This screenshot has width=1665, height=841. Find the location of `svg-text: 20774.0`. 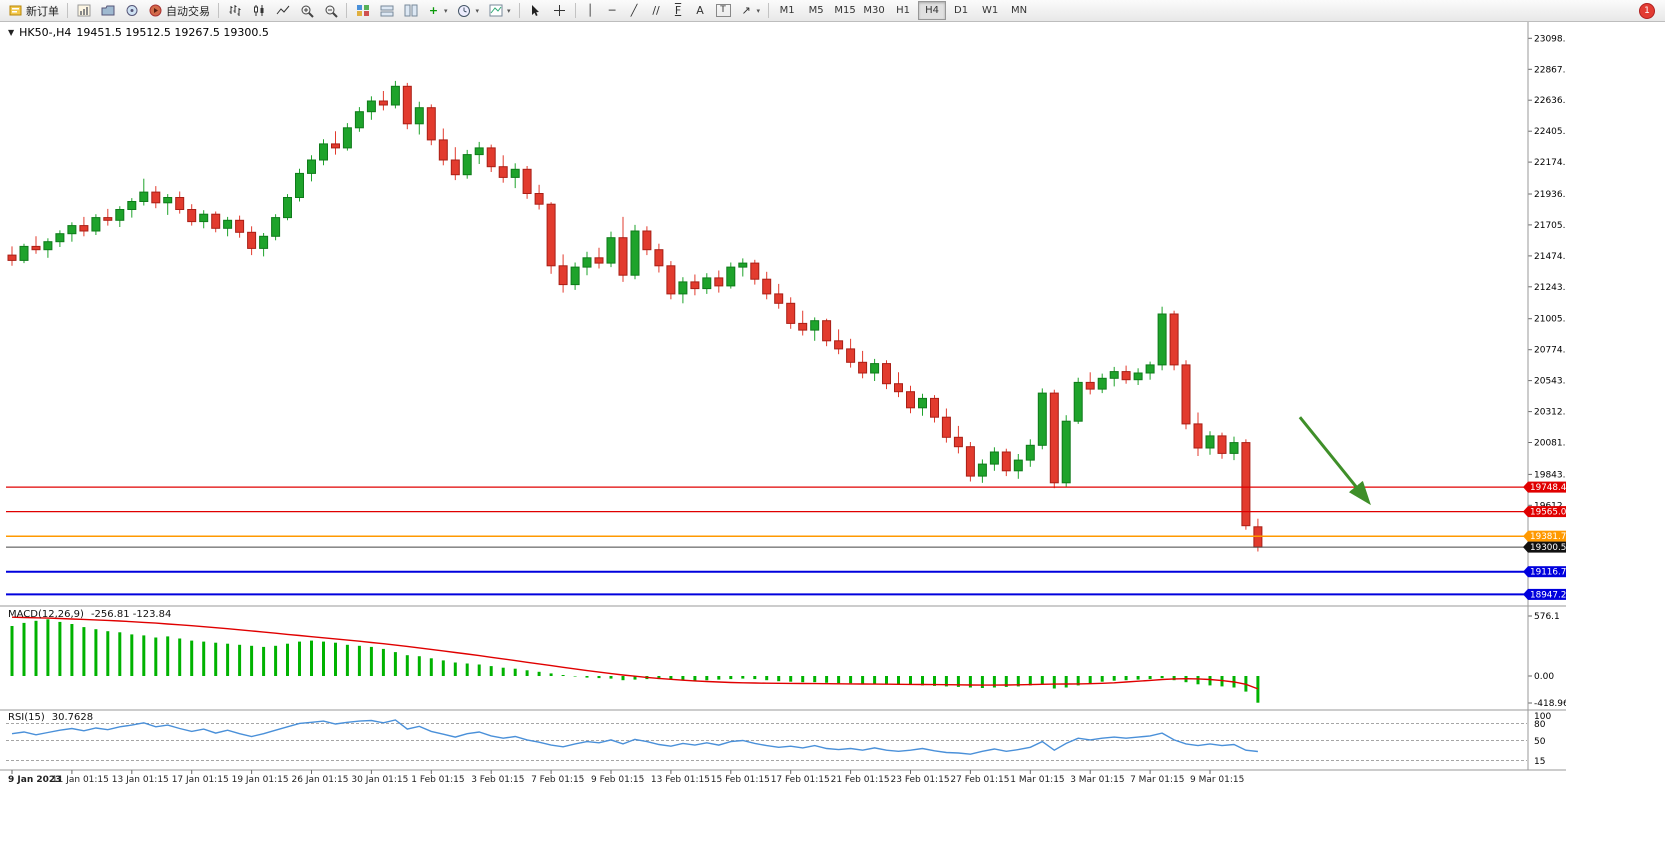

svg-text: 20774.0 is located at coordinates (1550, 351).